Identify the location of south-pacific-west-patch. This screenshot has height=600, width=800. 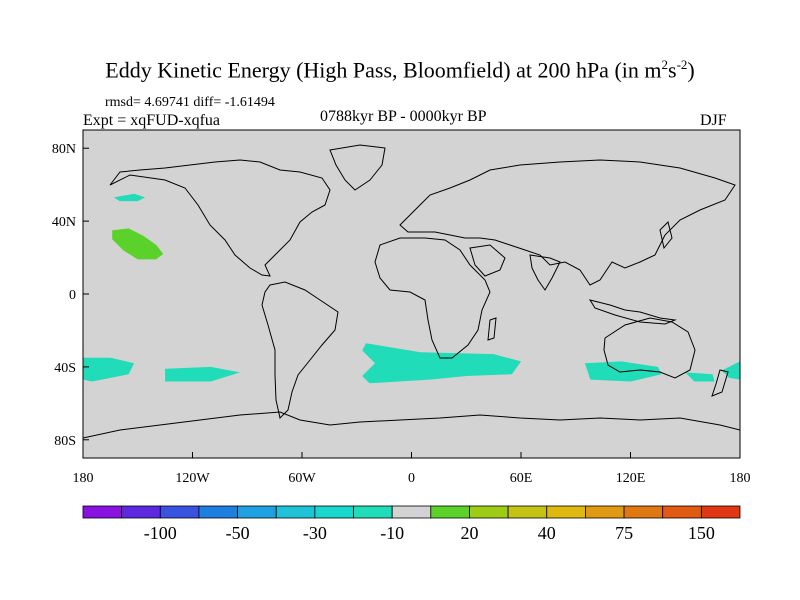
(109, 369).